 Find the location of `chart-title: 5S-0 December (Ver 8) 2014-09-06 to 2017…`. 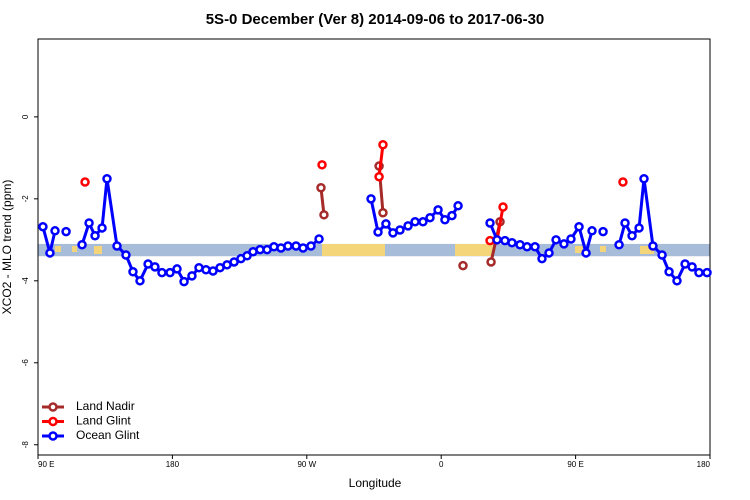

chart-title: 5S-0 December (Ver 8) 2014-09-06 to 2017… is located at coordinates (375, 19).